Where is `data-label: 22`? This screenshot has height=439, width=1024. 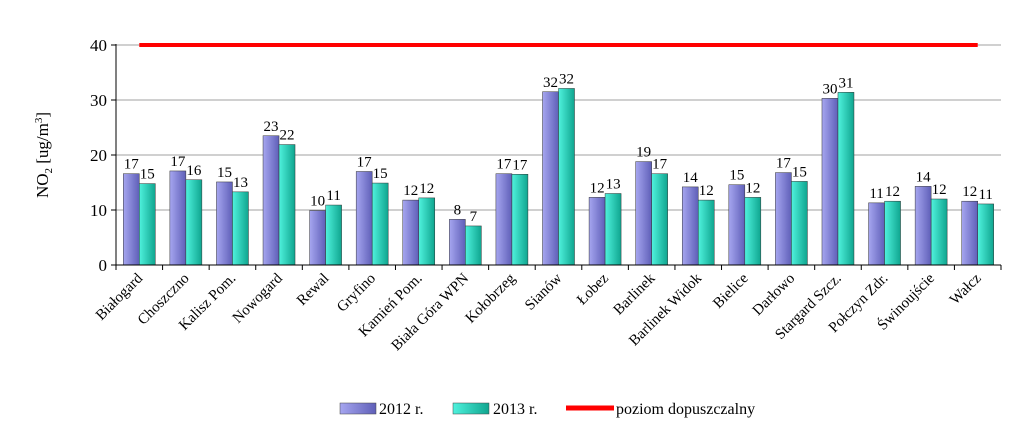 data-label: 22 is located at coordinates (287, 136).